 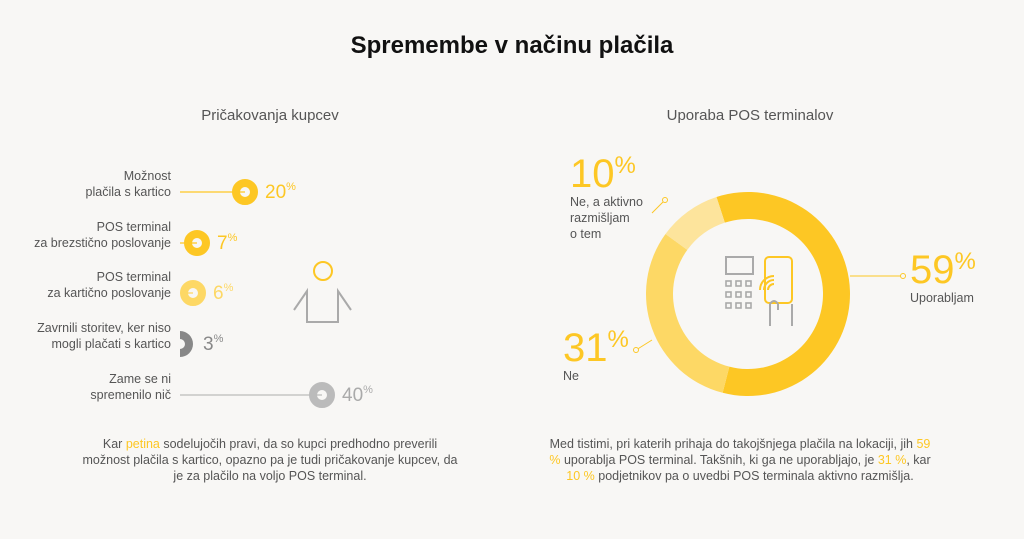 I want to click on slice-label-10-line: razmišljam, so click(x=600, y=218).